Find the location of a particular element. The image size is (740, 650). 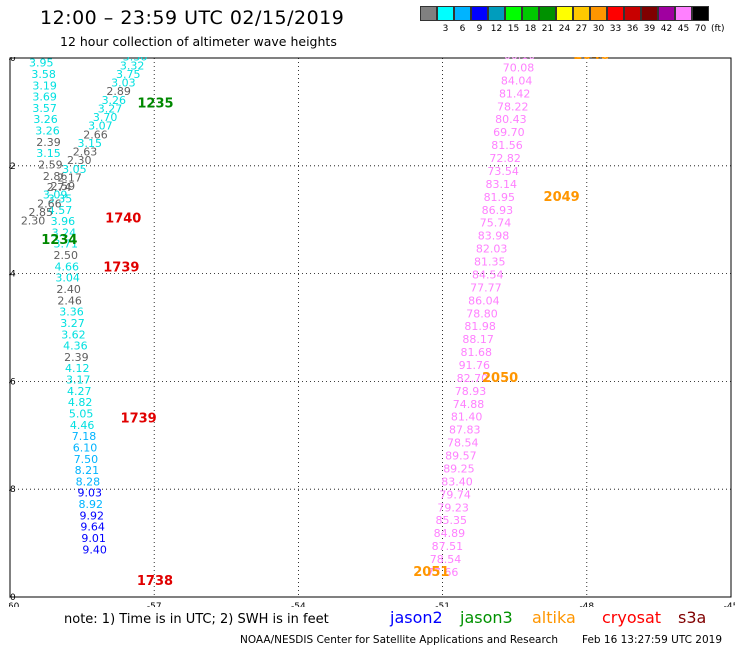

swh-value: 84.04 is located at coordinates (517, 80).